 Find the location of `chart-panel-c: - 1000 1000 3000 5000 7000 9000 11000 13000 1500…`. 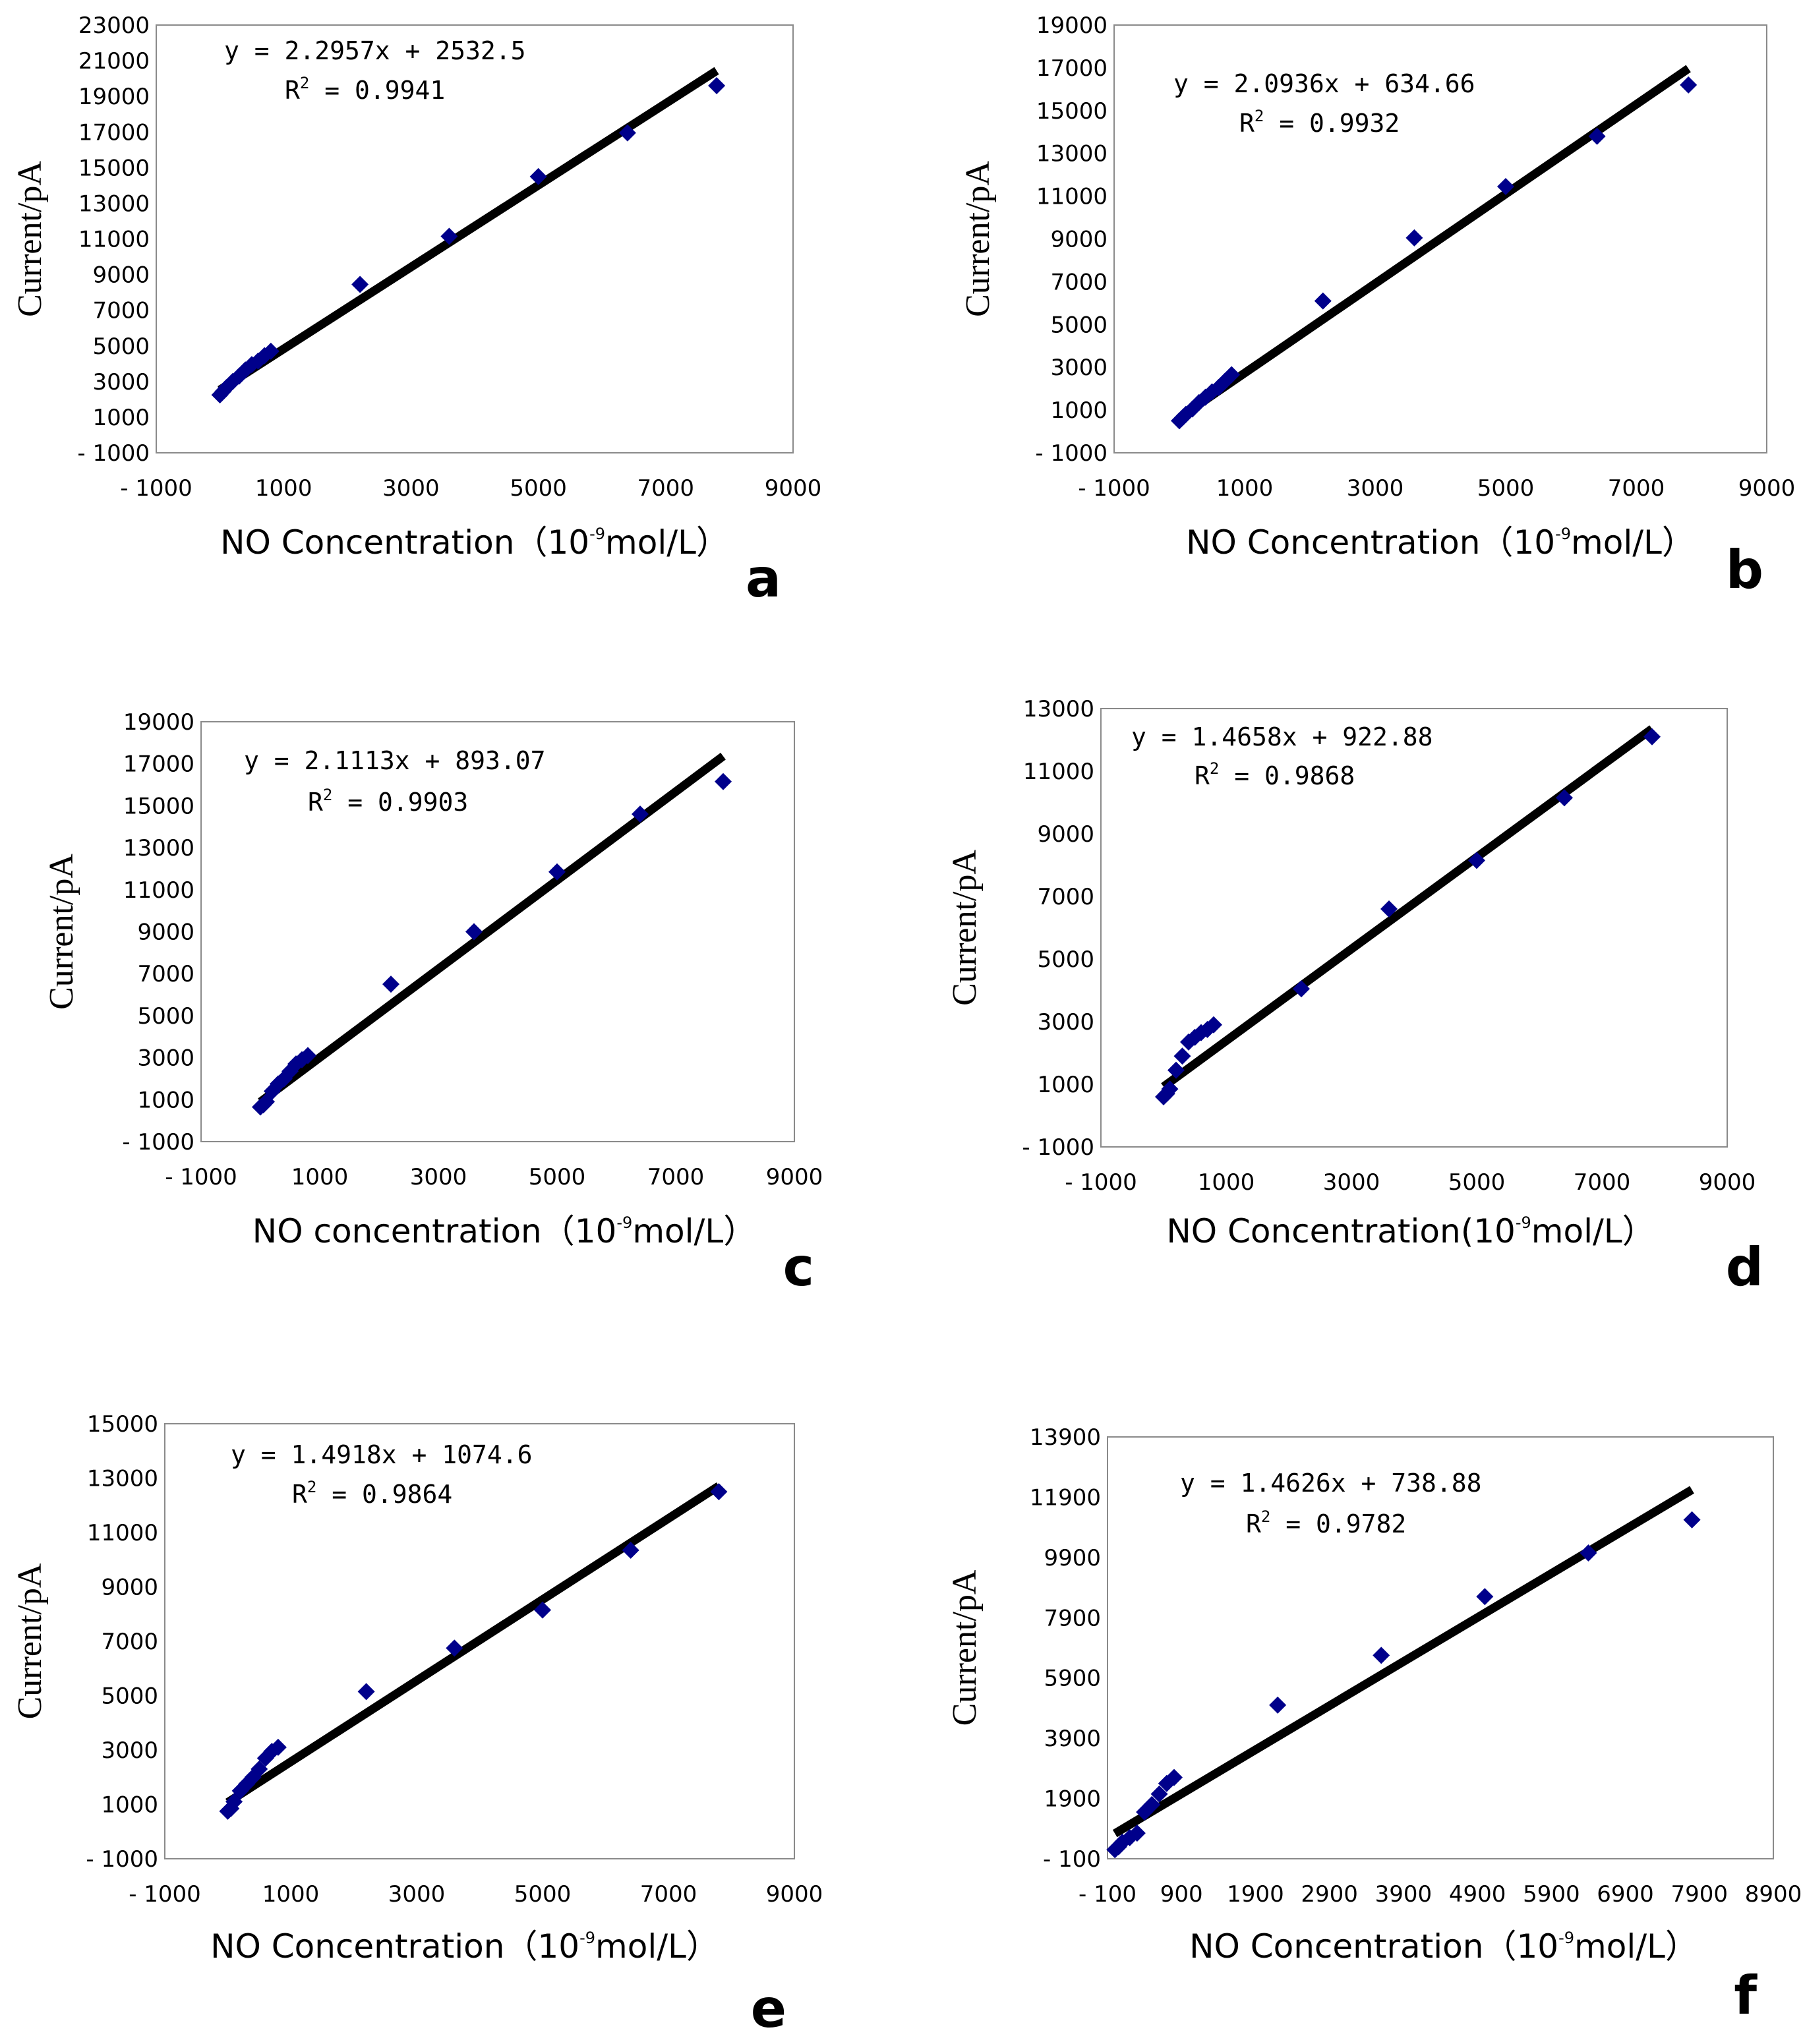

chart-panel-c: - 1000 1000 3000 5000 7000 9000 11000 13000 1500… is located at coordinates (433, 1003).